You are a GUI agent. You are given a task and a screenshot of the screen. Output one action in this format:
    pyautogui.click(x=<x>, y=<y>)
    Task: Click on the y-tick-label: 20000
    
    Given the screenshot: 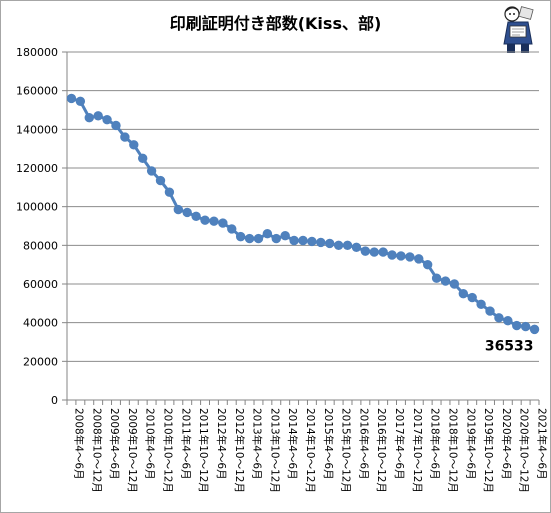 What is the action you would take?
    pyautogui.click(x=40, y=361)
    